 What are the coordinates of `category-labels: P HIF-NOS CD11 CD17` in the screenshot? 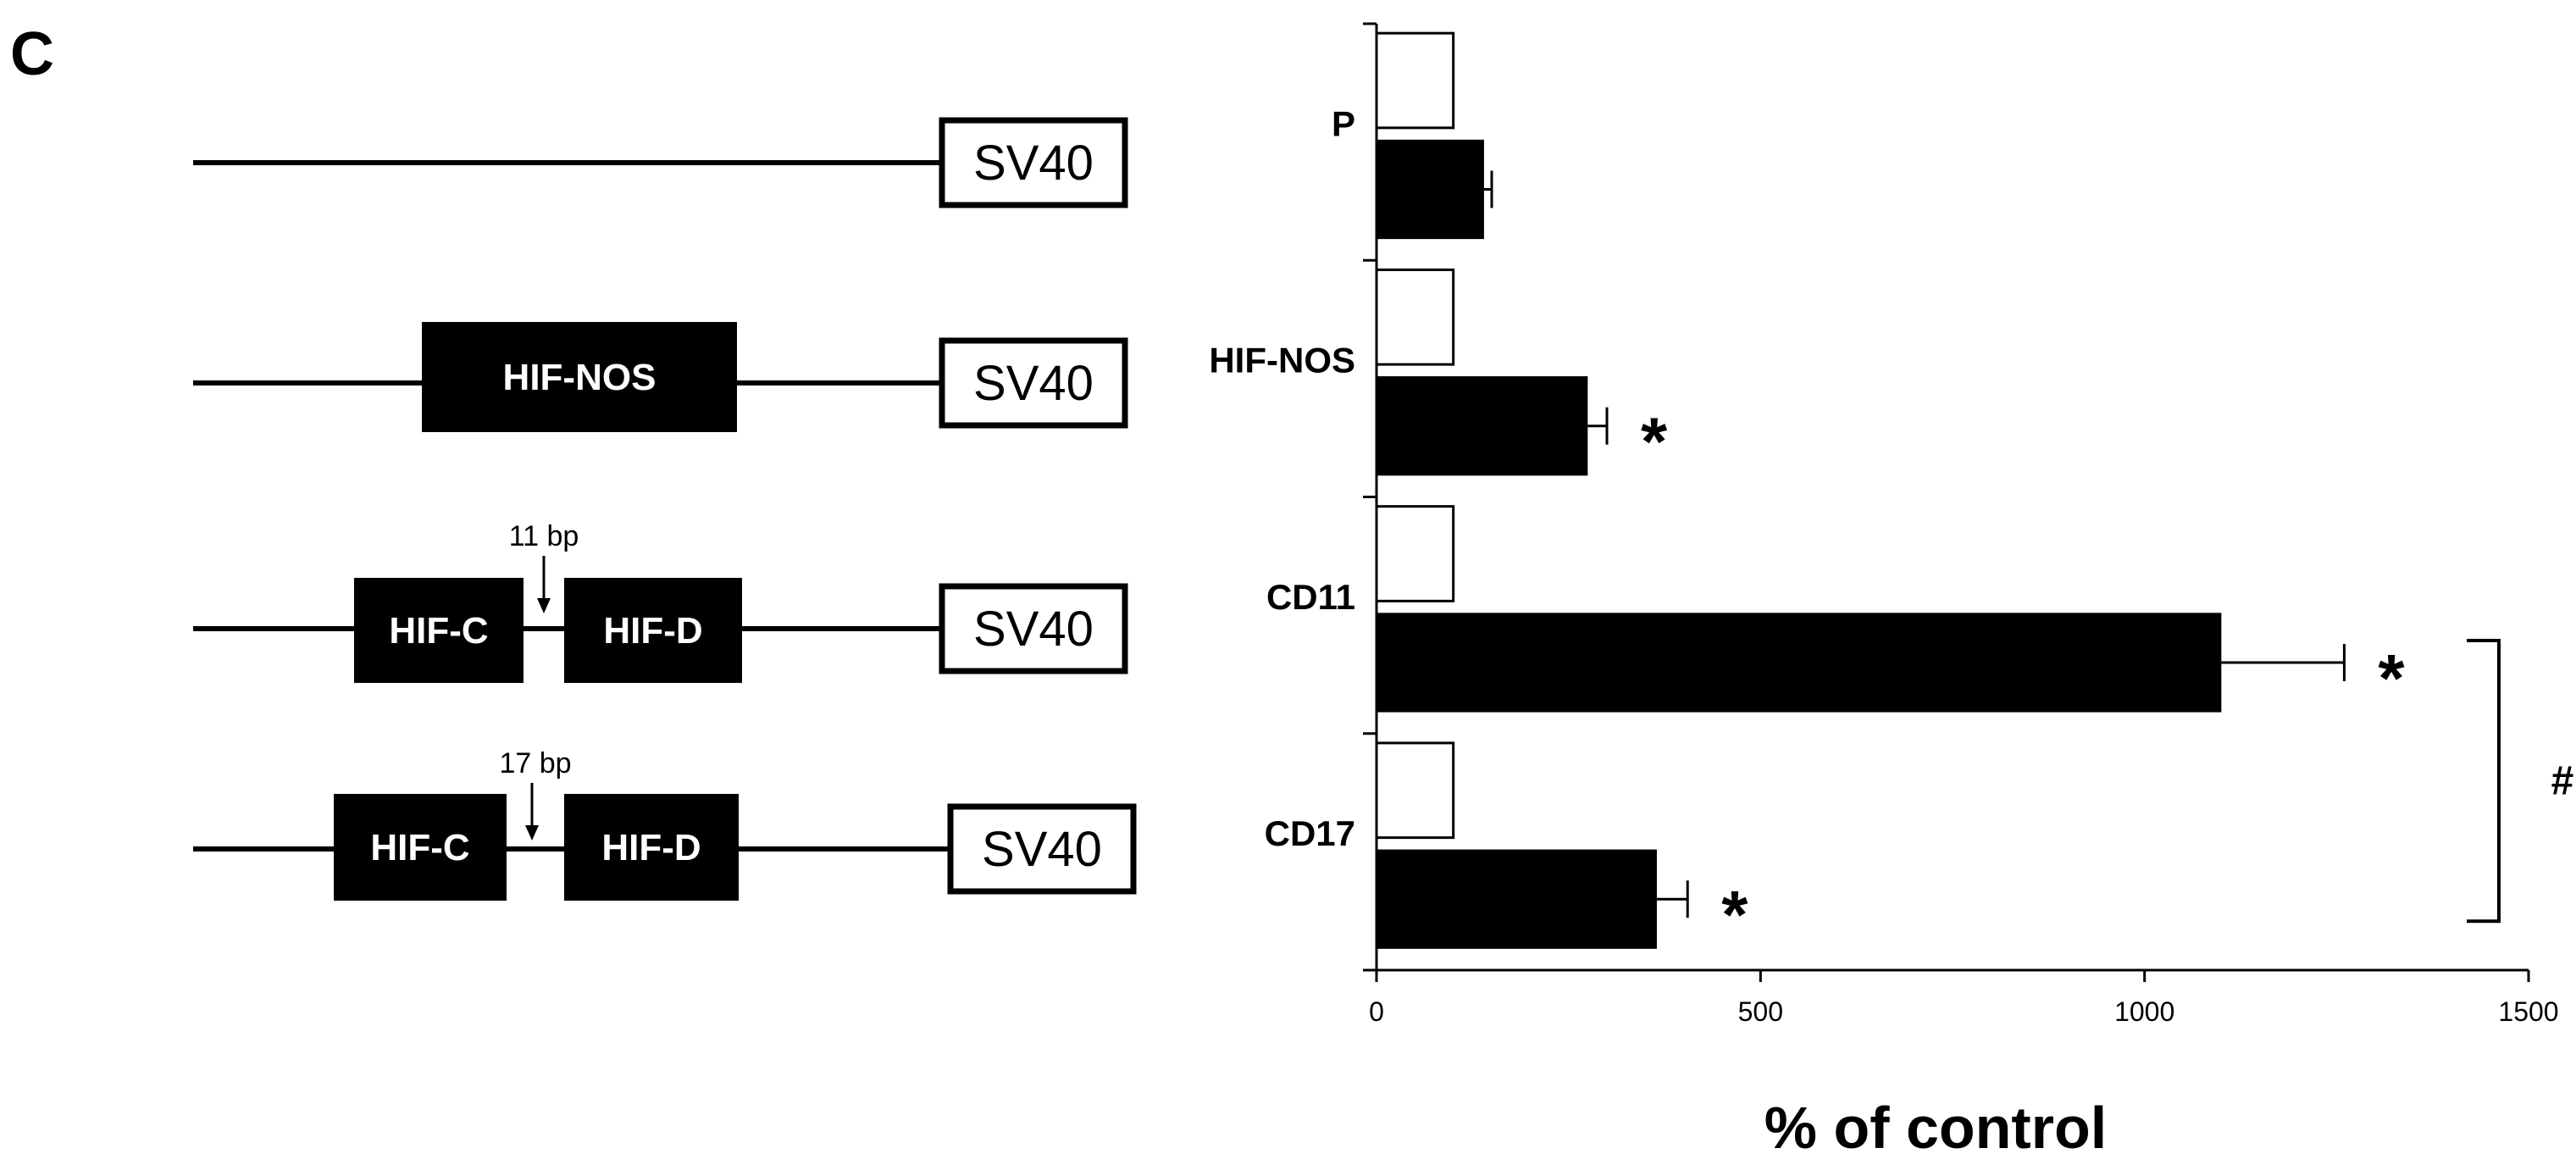 It's located at (1282, 478).